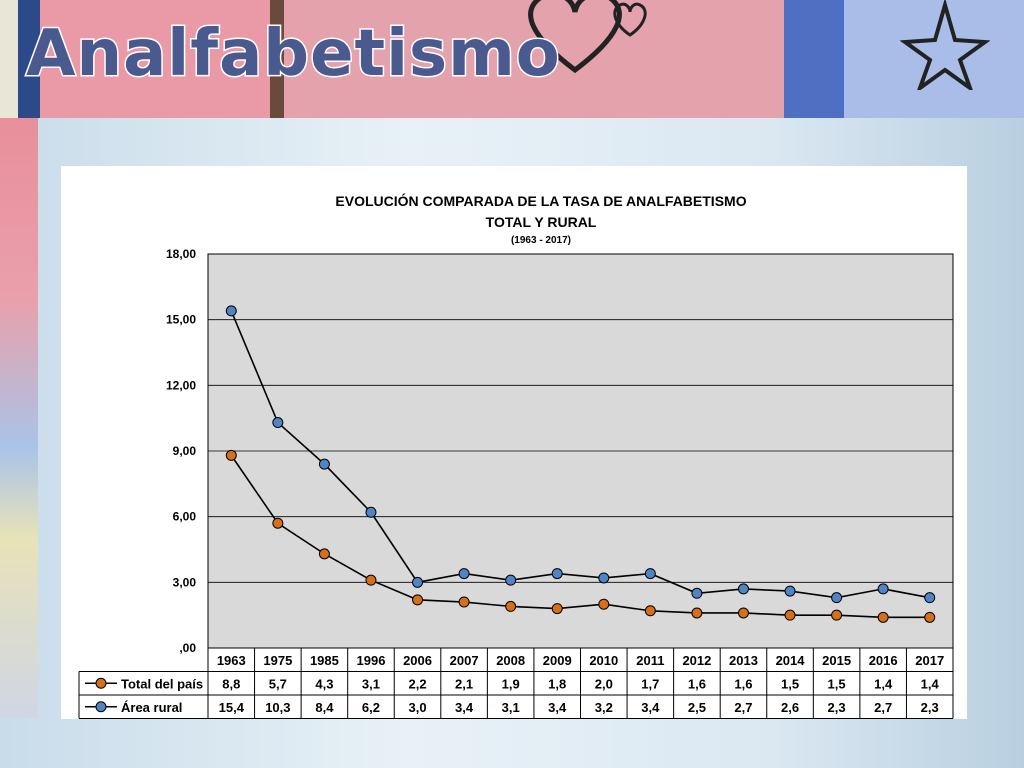 The image size is (1024, 768). What do you see at coordinates (181, 320) in the screenshot?
I see `y-tick-label: 15,00` at bounding box center [181, 320].